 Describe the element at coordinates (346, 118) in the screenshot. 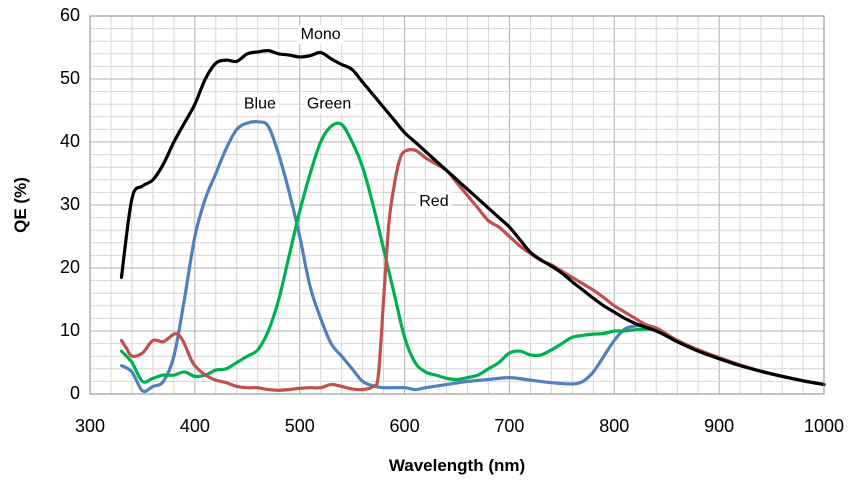

I see `series-labels: Mono Blue Green Red` at that location.